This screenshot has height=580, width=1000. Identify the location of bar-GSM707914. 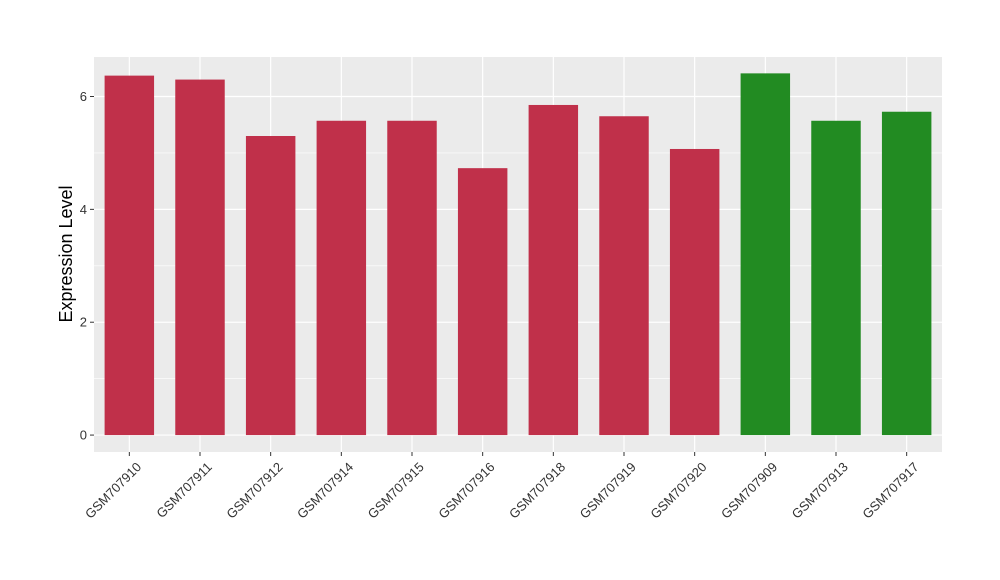
(341, 278).